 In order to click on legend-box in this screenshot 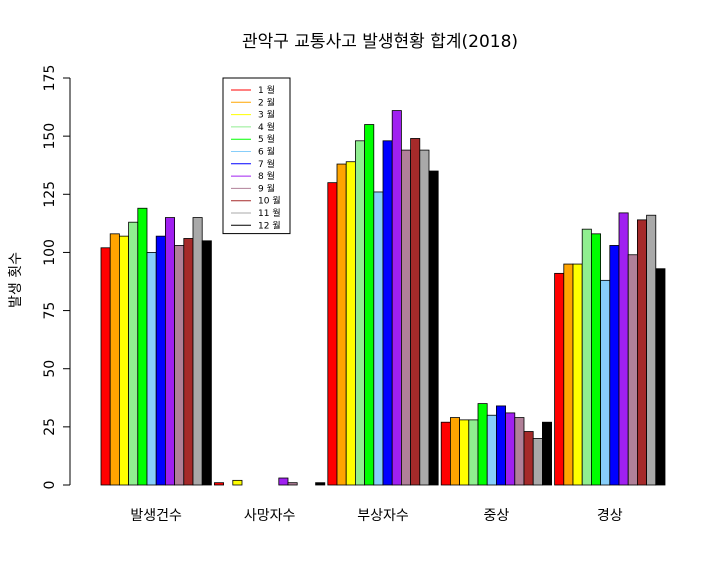, I will do `click(256, 156)`.